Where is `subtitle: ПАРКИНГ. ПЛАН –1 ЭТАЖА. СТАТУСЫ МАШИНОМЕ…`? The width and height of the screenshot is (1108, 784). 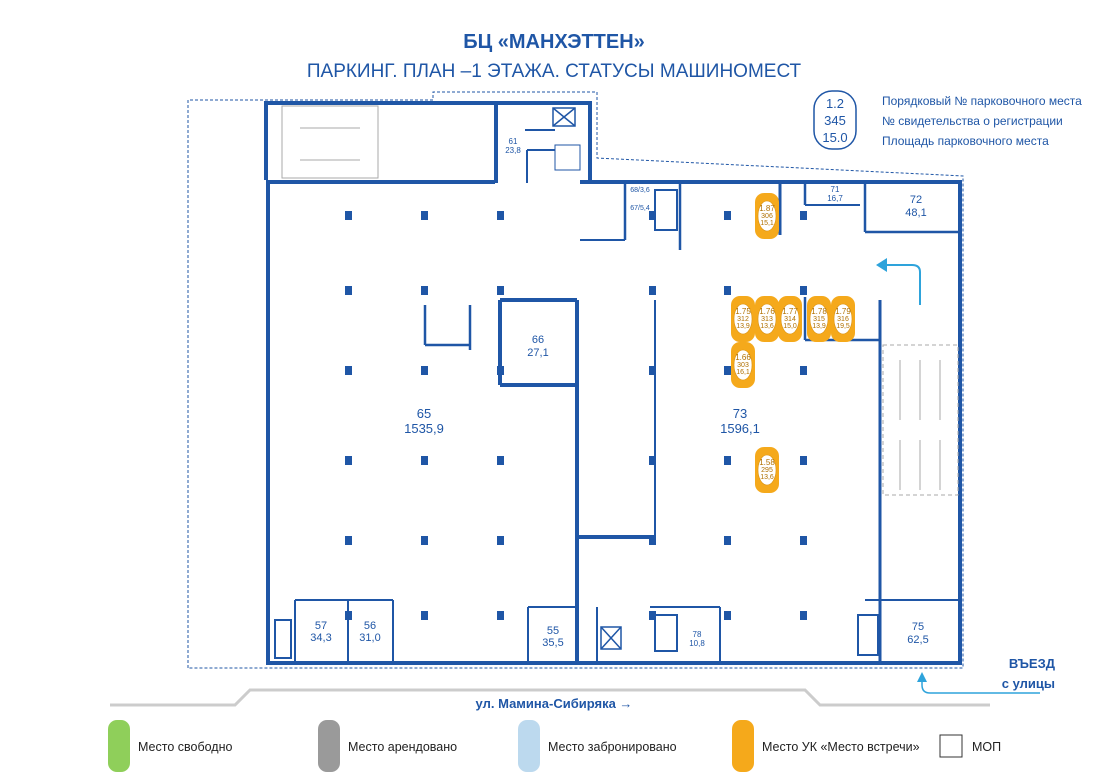
subtitle: ПАРКИНГ. ПЛАН –1 ЭТАЖА. СТАТУСЫ МАШИНОМЕ… is located at coordinates (554, 71).